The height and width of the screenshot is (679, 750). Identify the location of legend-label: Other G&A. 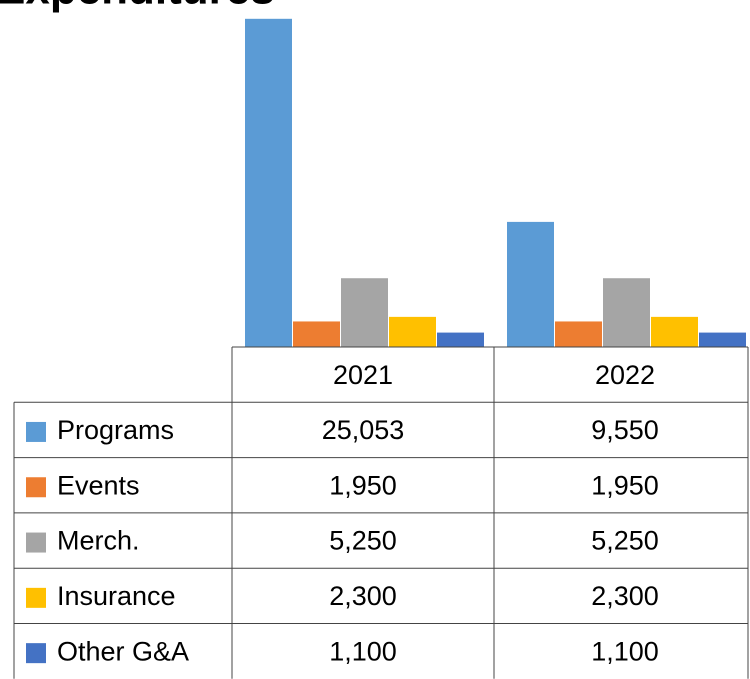
(123, 651).